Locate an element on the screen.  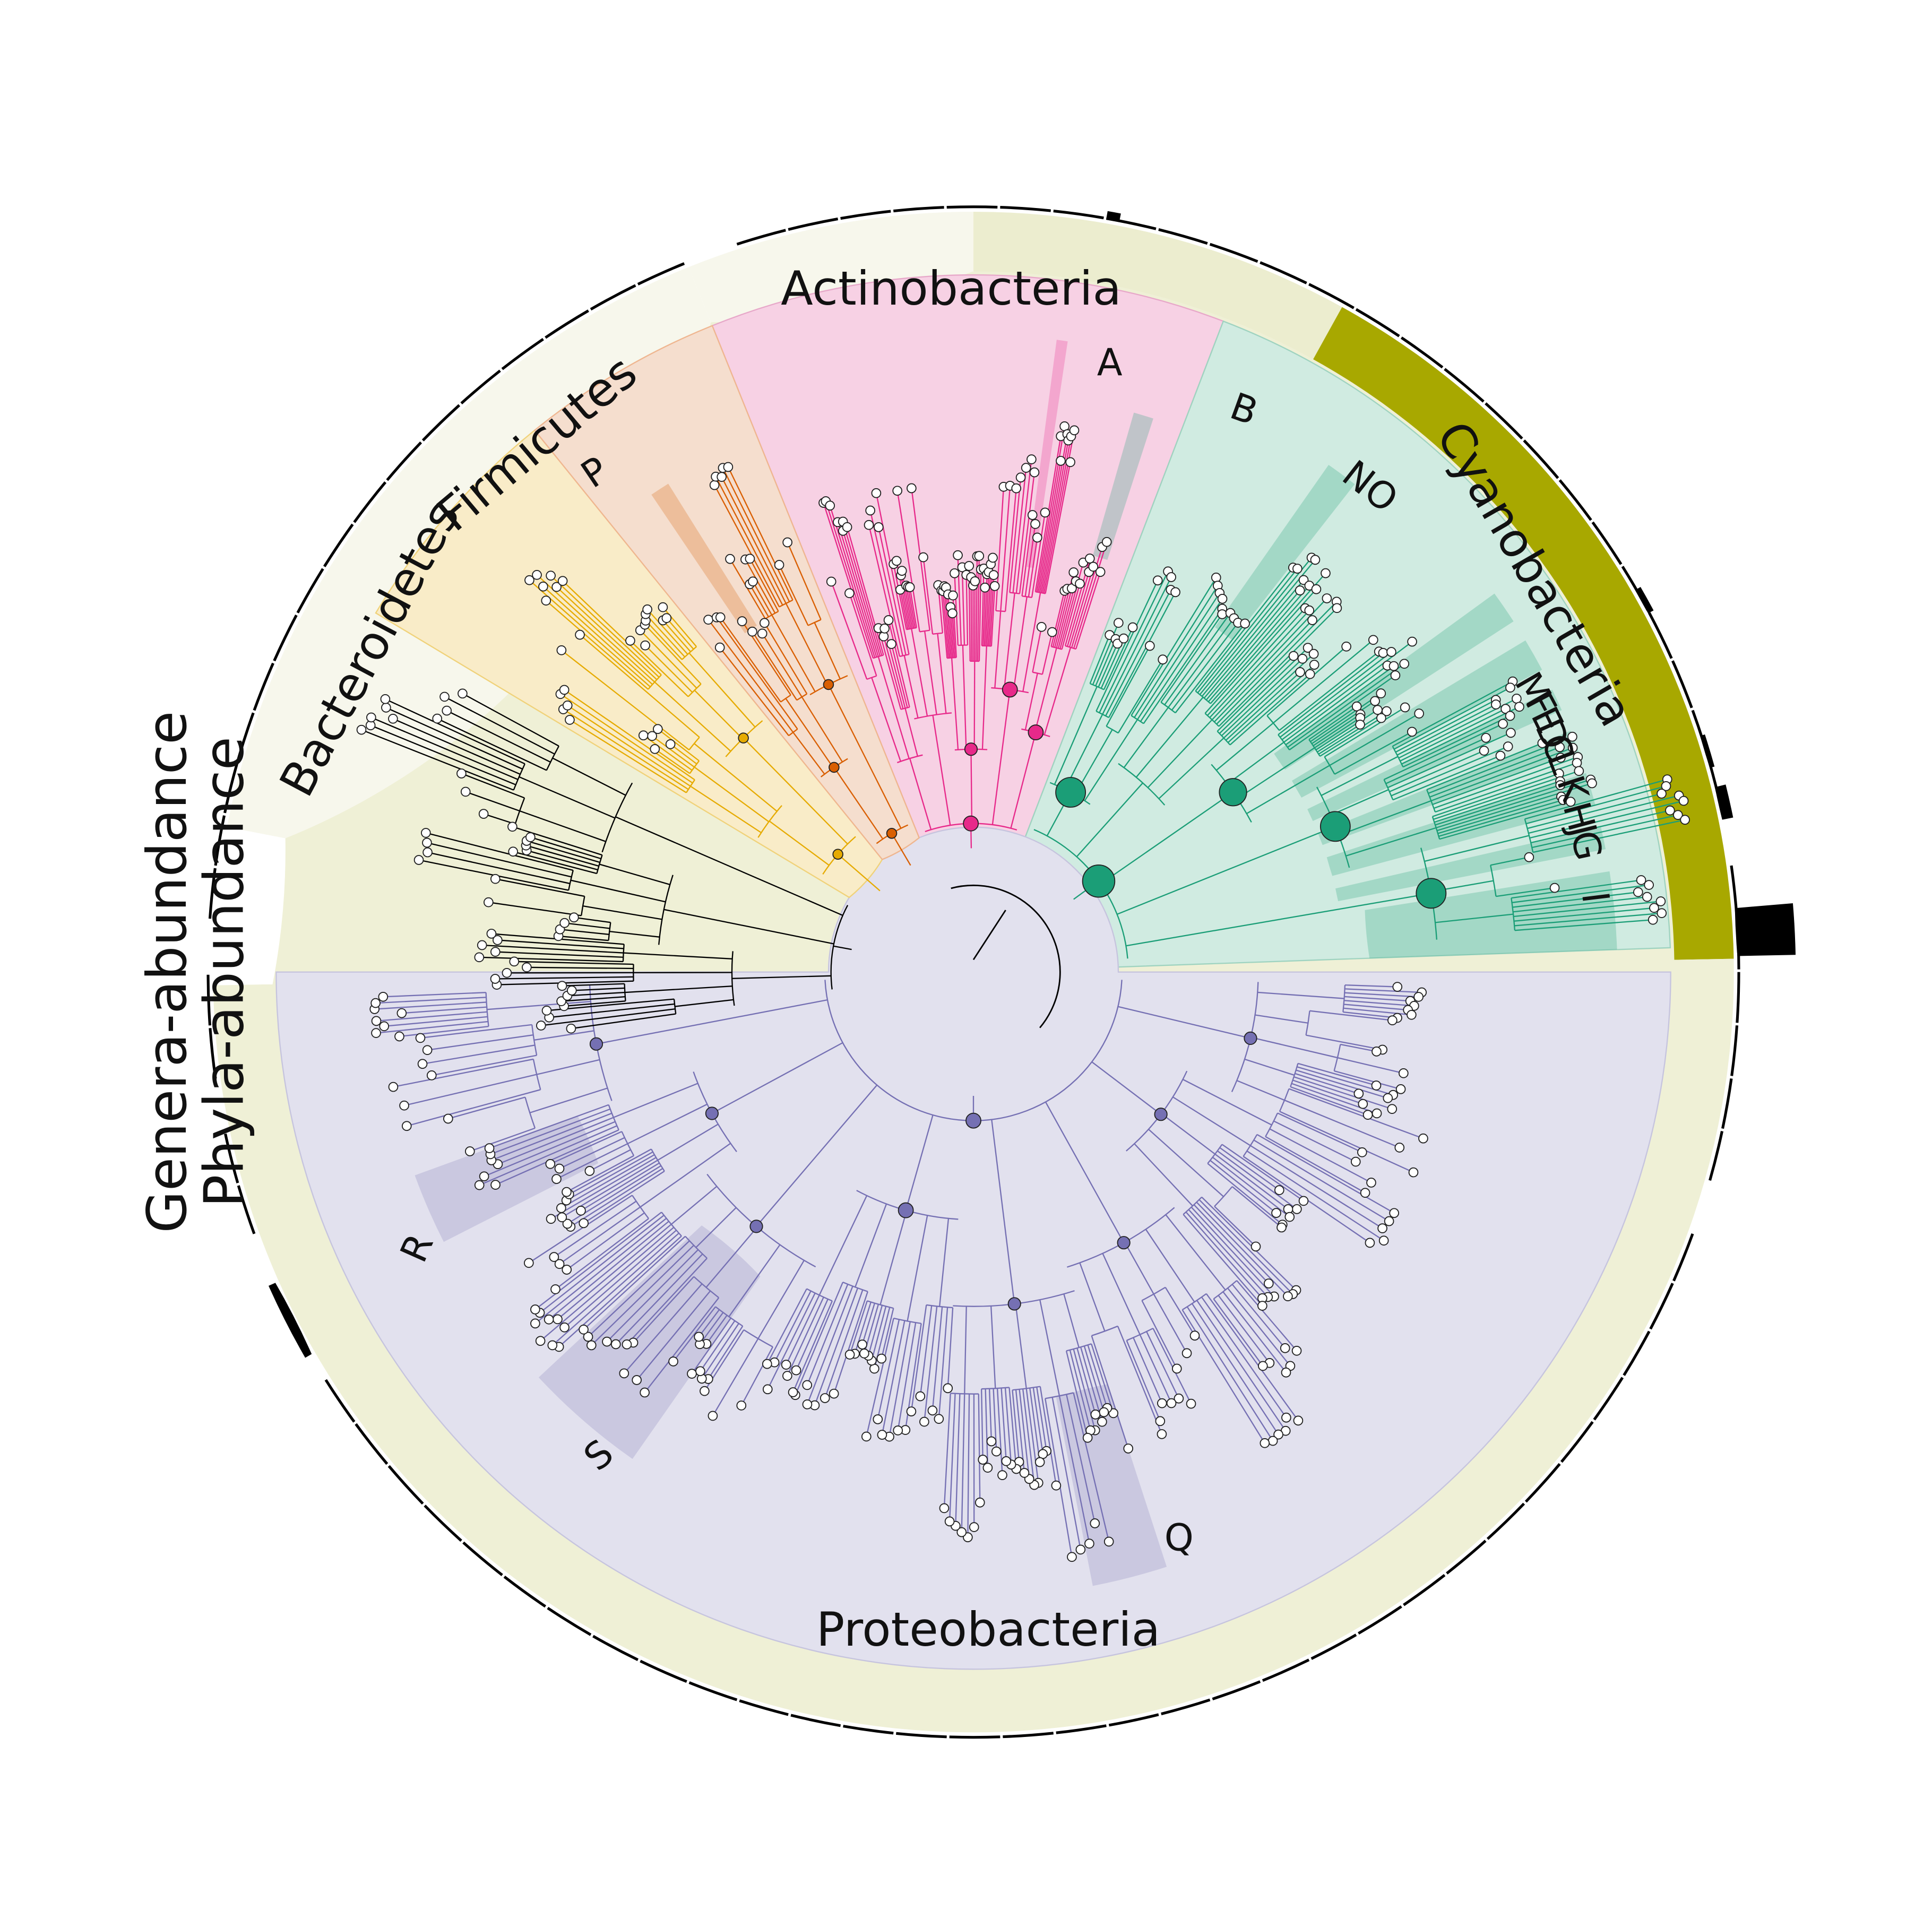
genera-abundance-bar is located at coordinates (1707, 751).